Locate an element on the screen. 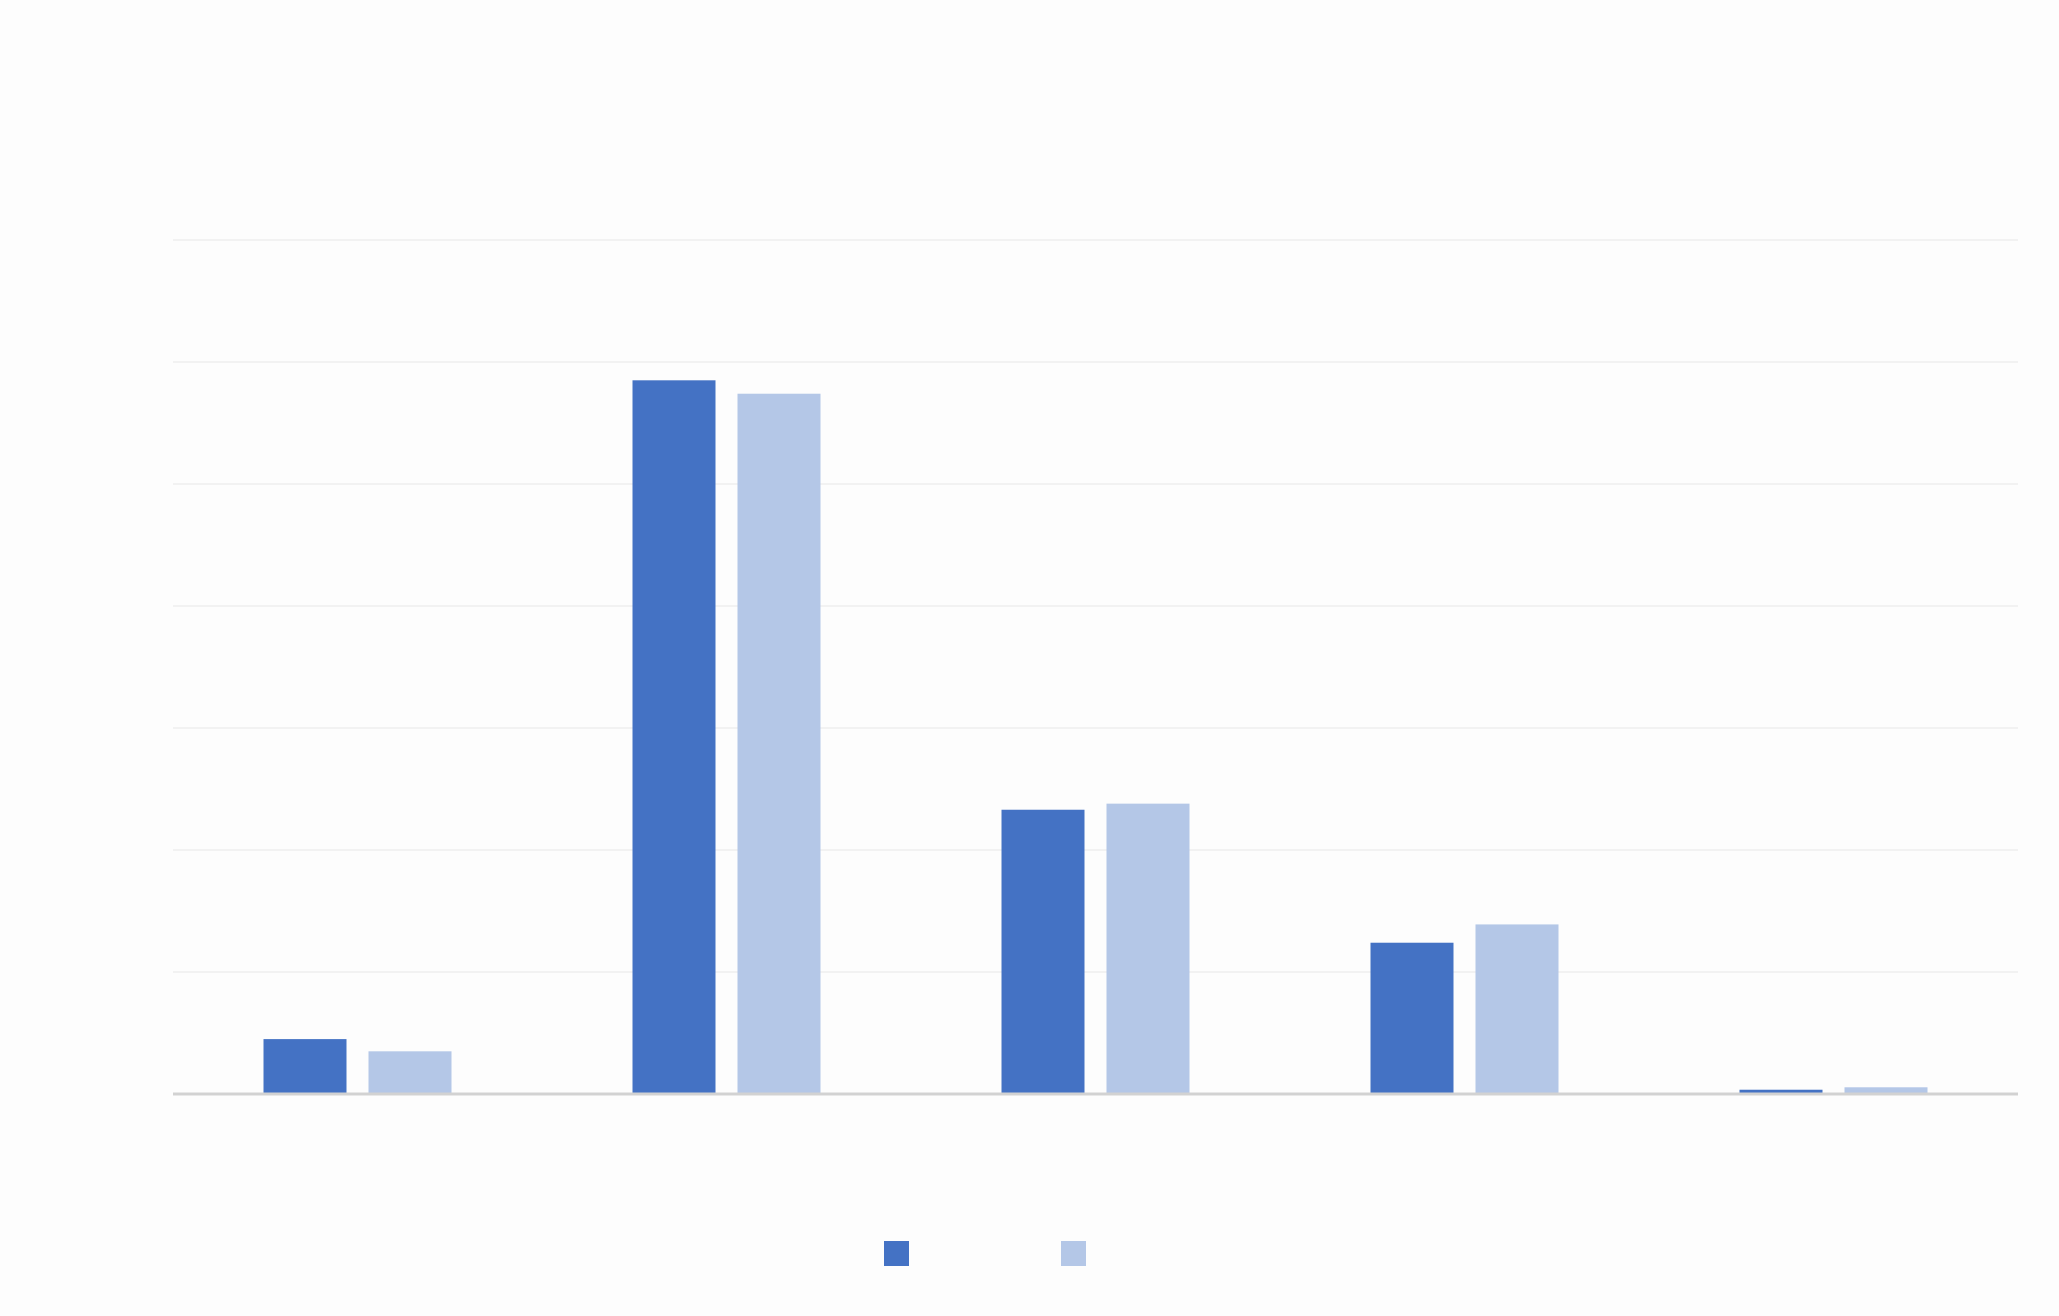 This screenshot has width=2059, height=1316. legend is located at coordinates (985, 1253).